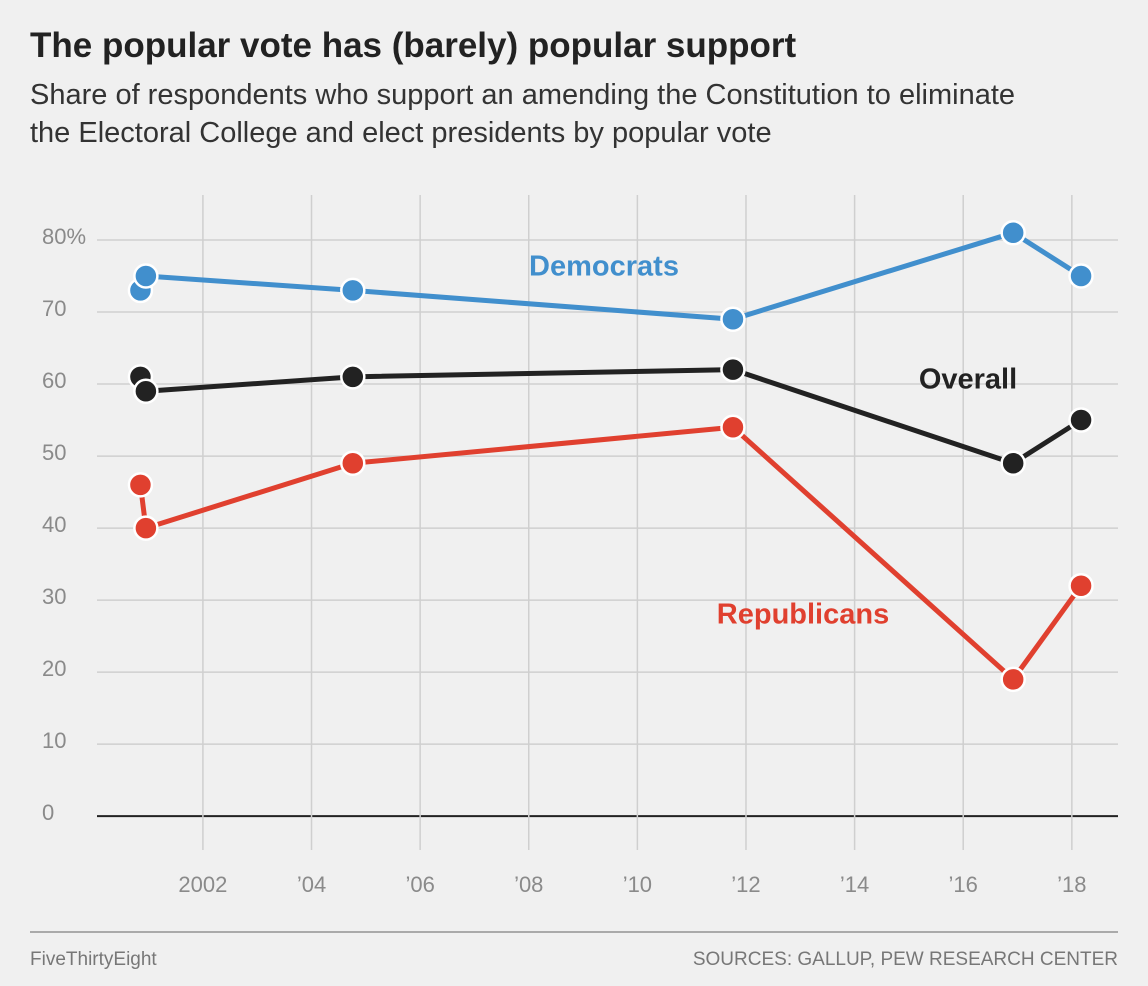 Image resolution: width=1148 pixels, height=986 pixels. I want to click on footer-source: SOURCES: GALLUP, PEW RESEARCH CENTER, so click(905, 959).